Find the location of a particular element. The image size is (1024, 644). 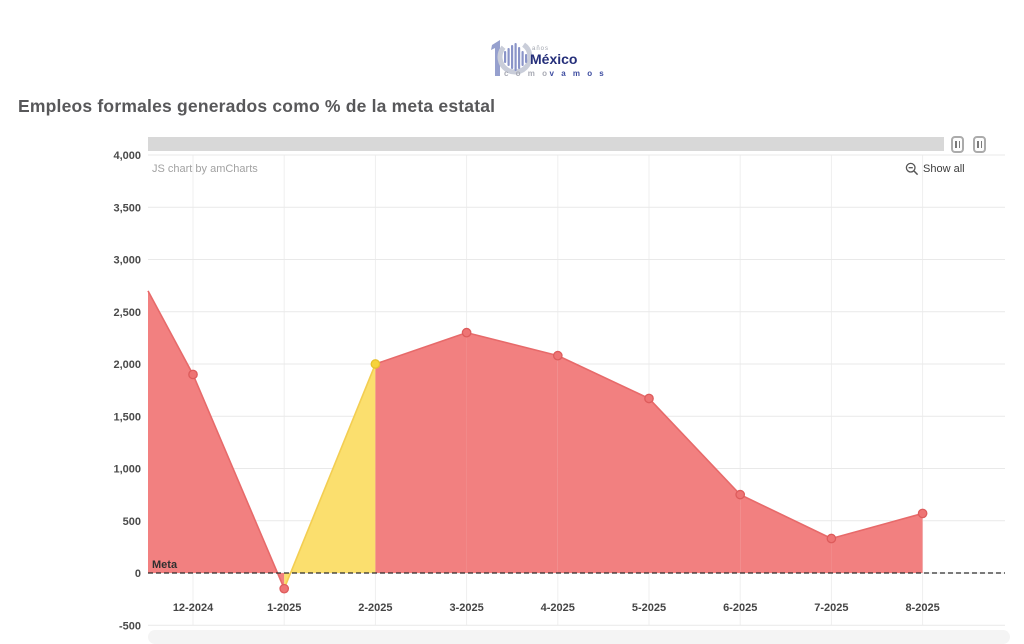

y-axis-label: 4,000 is located at coordinates (127, 156).